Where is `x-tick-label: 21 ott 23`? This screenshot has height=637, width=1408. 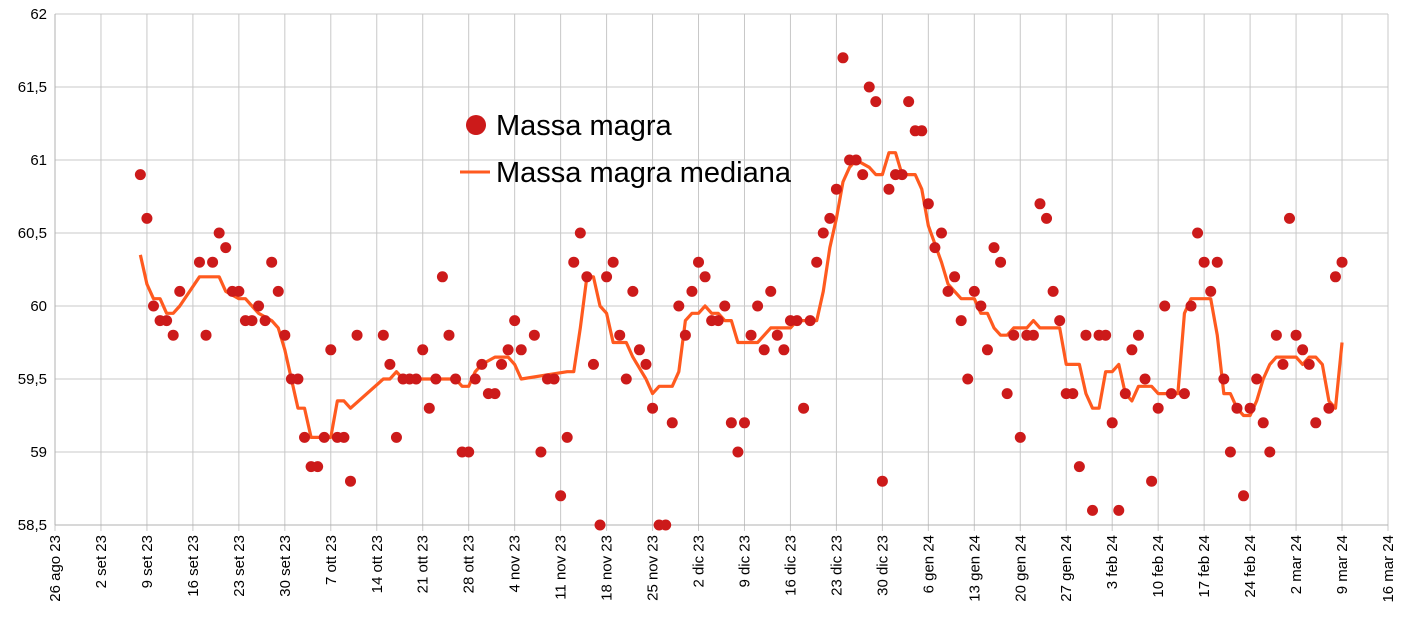
x-tick-label: 21 ott 23 is located at coordinates (423, 564).